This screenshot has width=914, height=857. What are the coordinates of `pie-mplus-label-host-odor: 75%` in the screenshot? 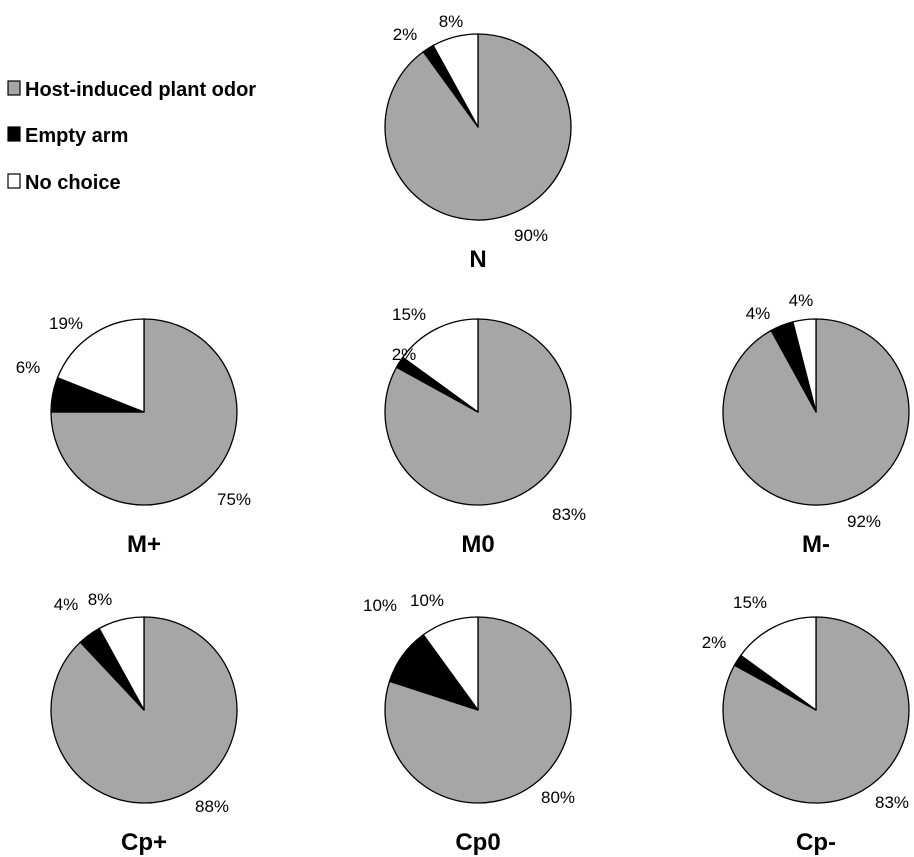 It's located at (234, 499).